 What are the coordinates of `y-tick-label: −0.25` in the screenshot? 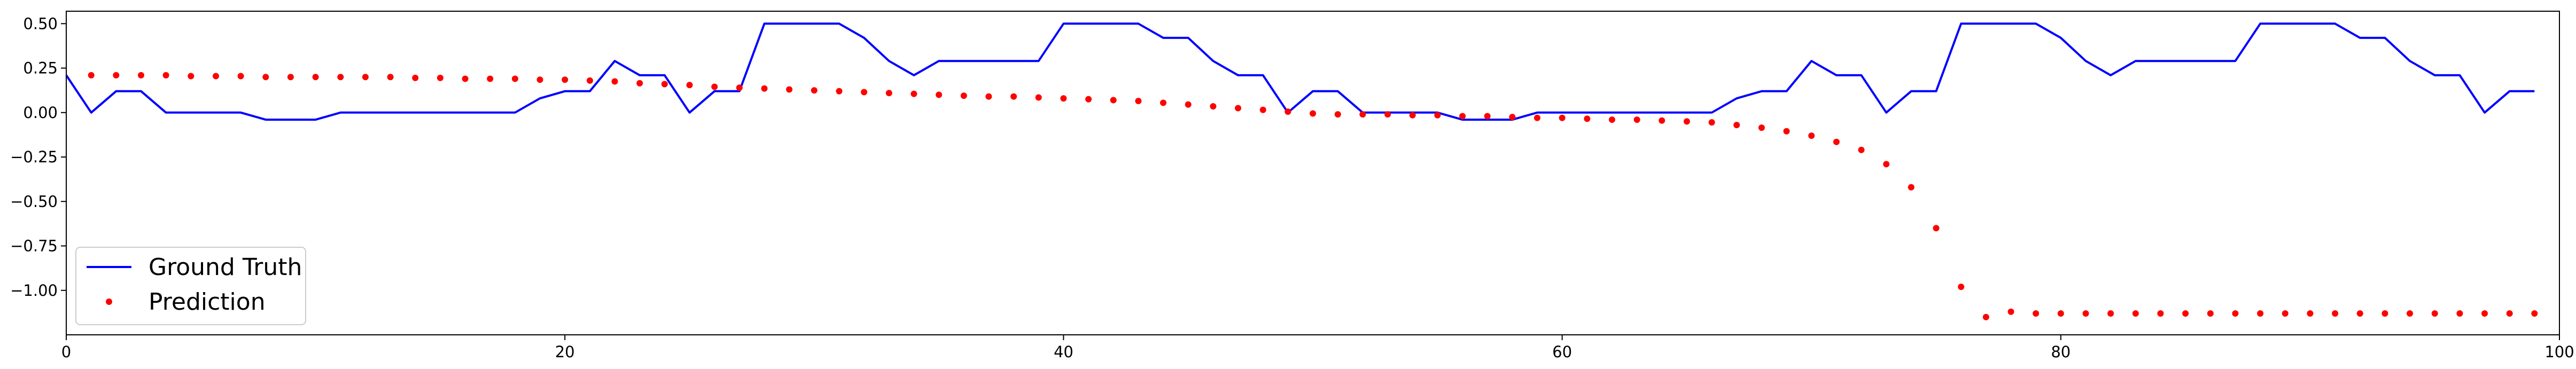 It's located at (34, 157).